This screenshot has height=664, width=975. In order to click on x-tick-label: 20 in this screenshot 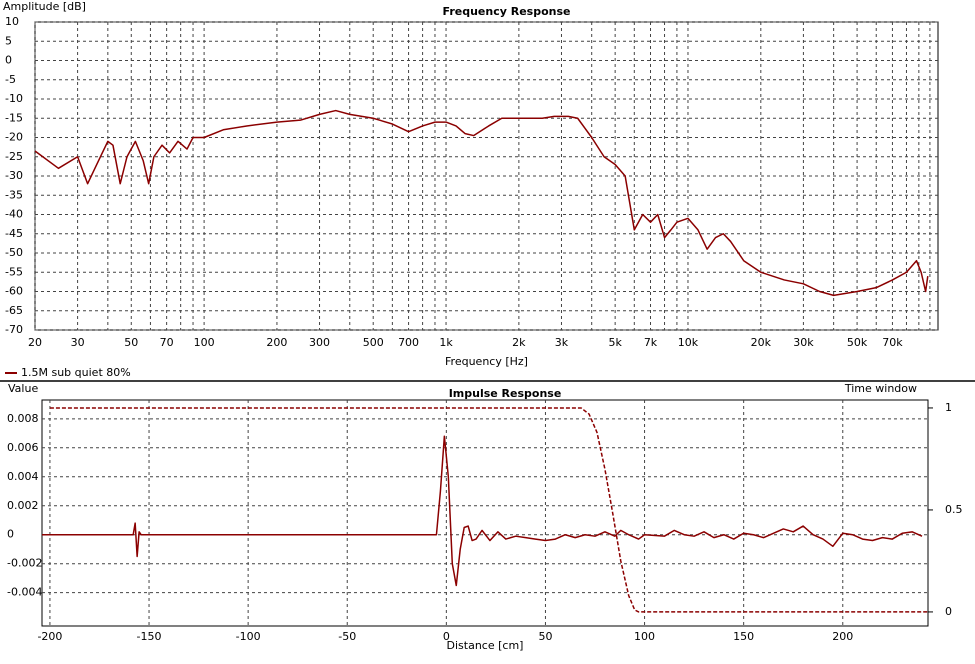, I will do `click(35, 342)`.